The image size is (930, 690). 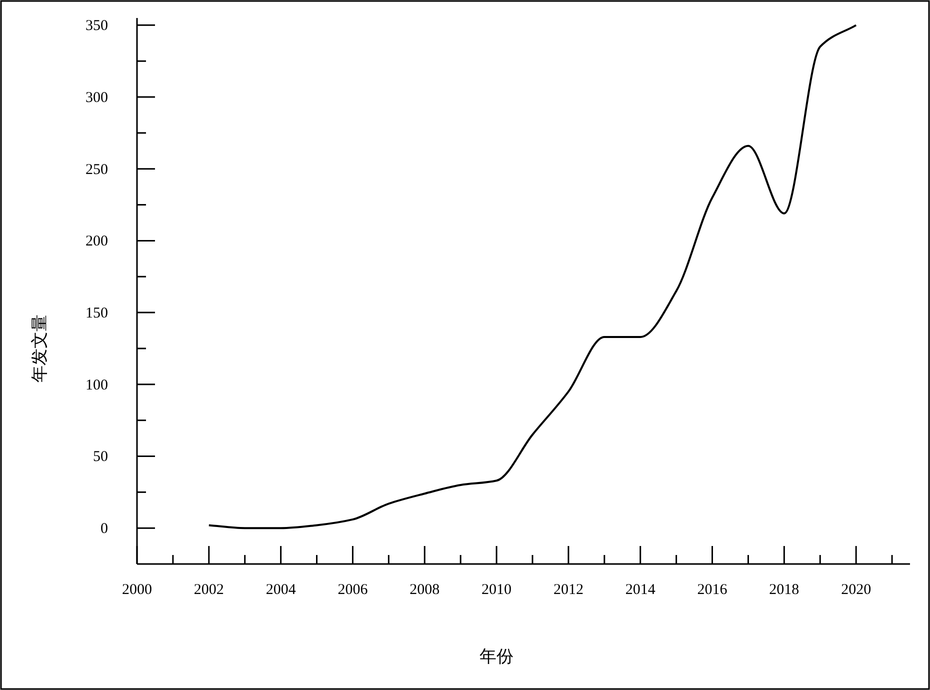 I want to click on ylabel: 年发文量, so click(x=40, y=348).